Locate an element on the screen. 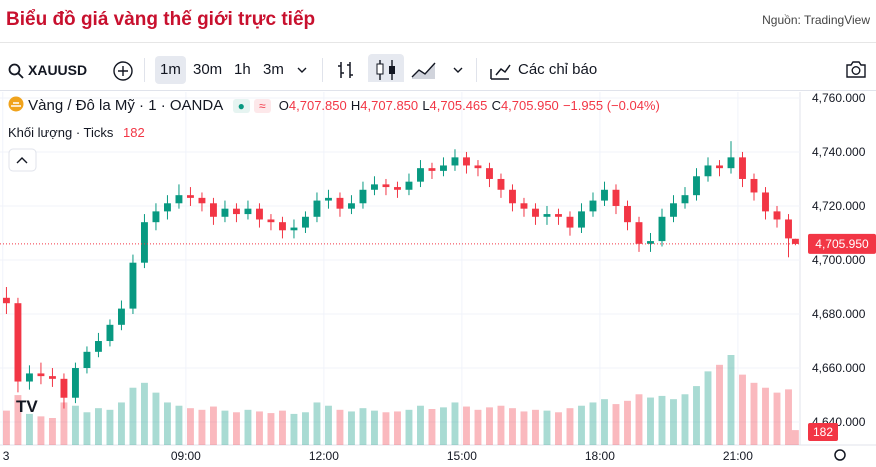  collapse-icon is located at coordinates (22, 160).